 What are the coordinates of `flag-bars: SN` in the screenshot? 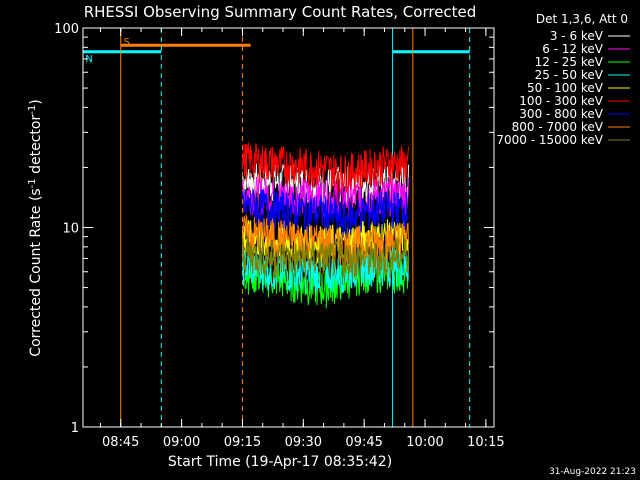 It's located at (276, 51).